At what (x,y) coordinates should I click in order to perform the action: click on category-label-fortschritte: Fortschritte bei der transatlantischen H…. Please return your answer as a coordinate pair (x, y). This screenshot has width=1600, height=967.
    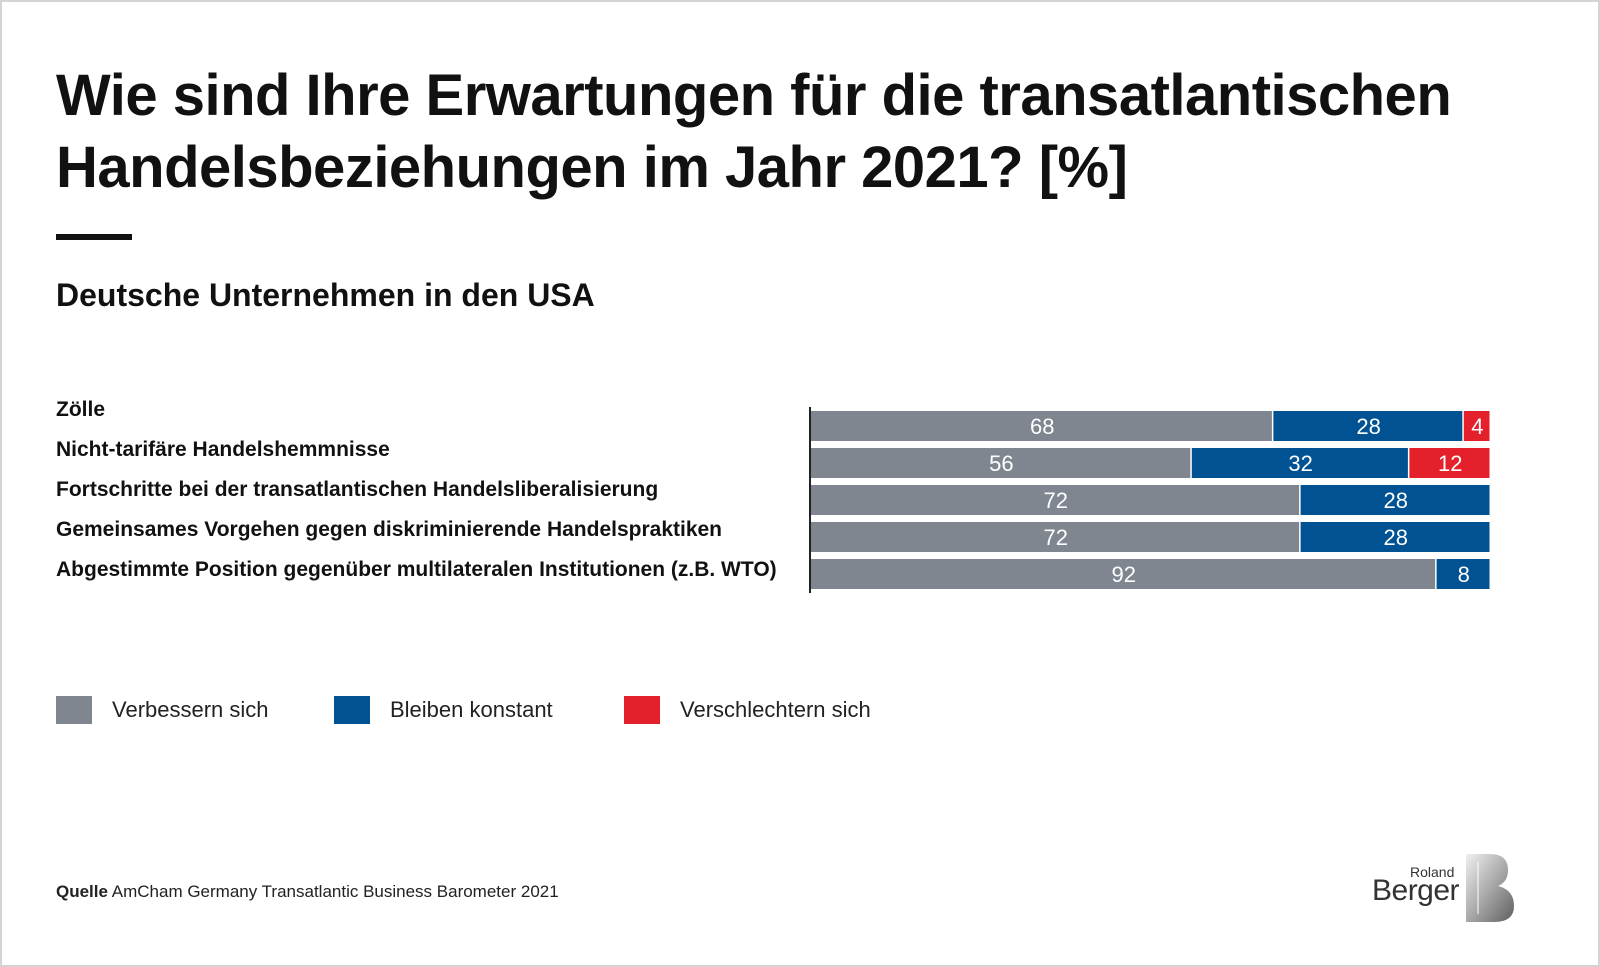
    Looking at the image, I should click on (357, 489).